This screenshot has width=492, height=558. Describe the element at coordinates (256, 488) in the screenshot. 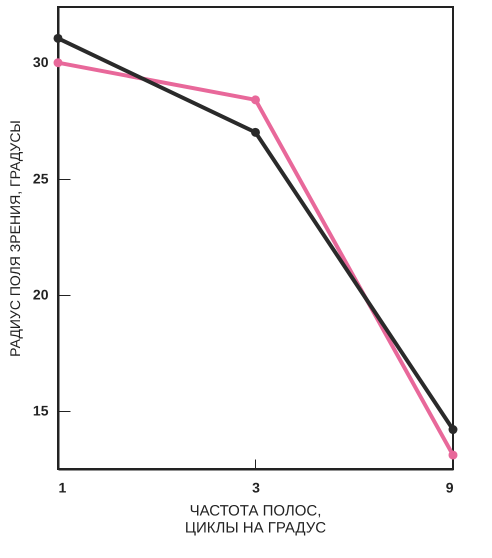

I see `x-tick-label: 3` at that location.